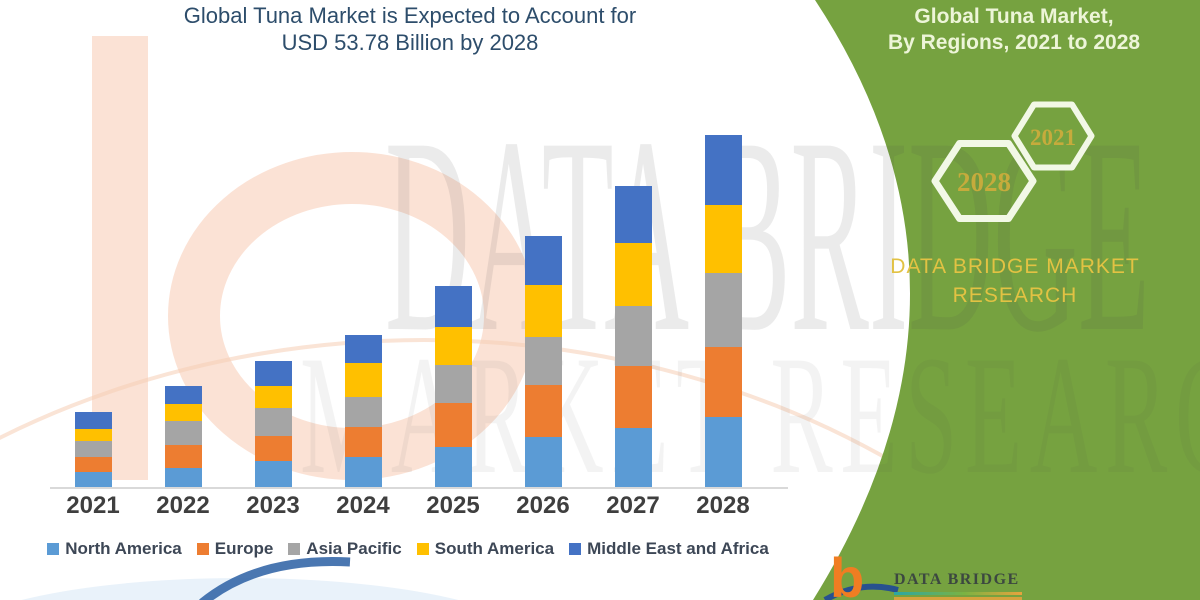  I want to click on legend-label: Europe, so click(244, 548).